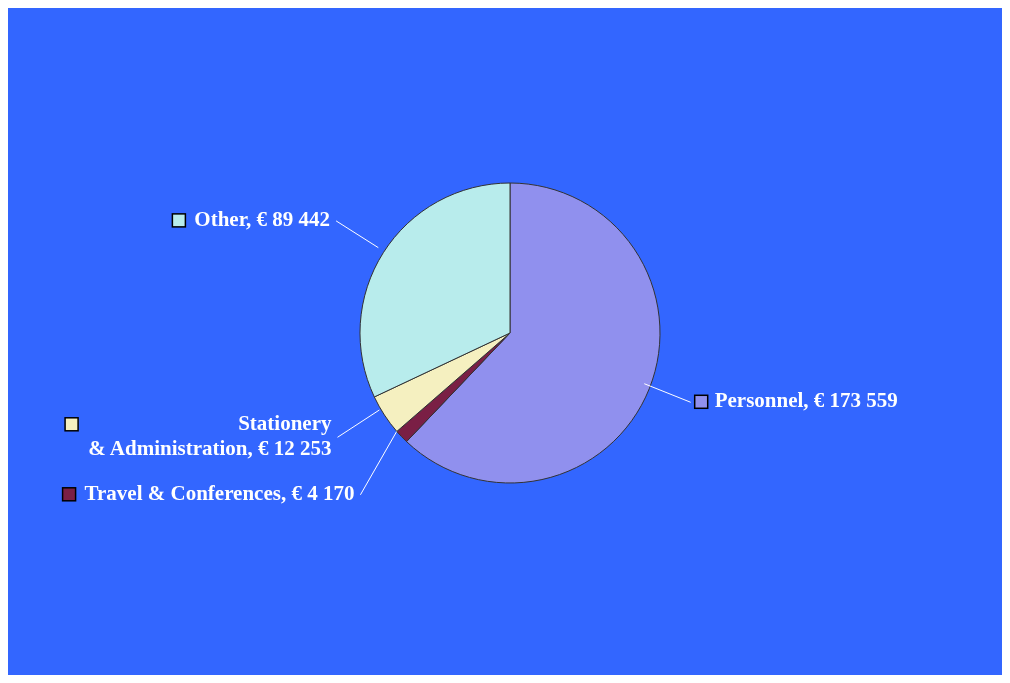 This screenshot has width=1010, height=683. Describe the element at coordinates (219, 492) in the screenshot. I see `legend-label: Travel & Conferences, € 4 170` at that location.